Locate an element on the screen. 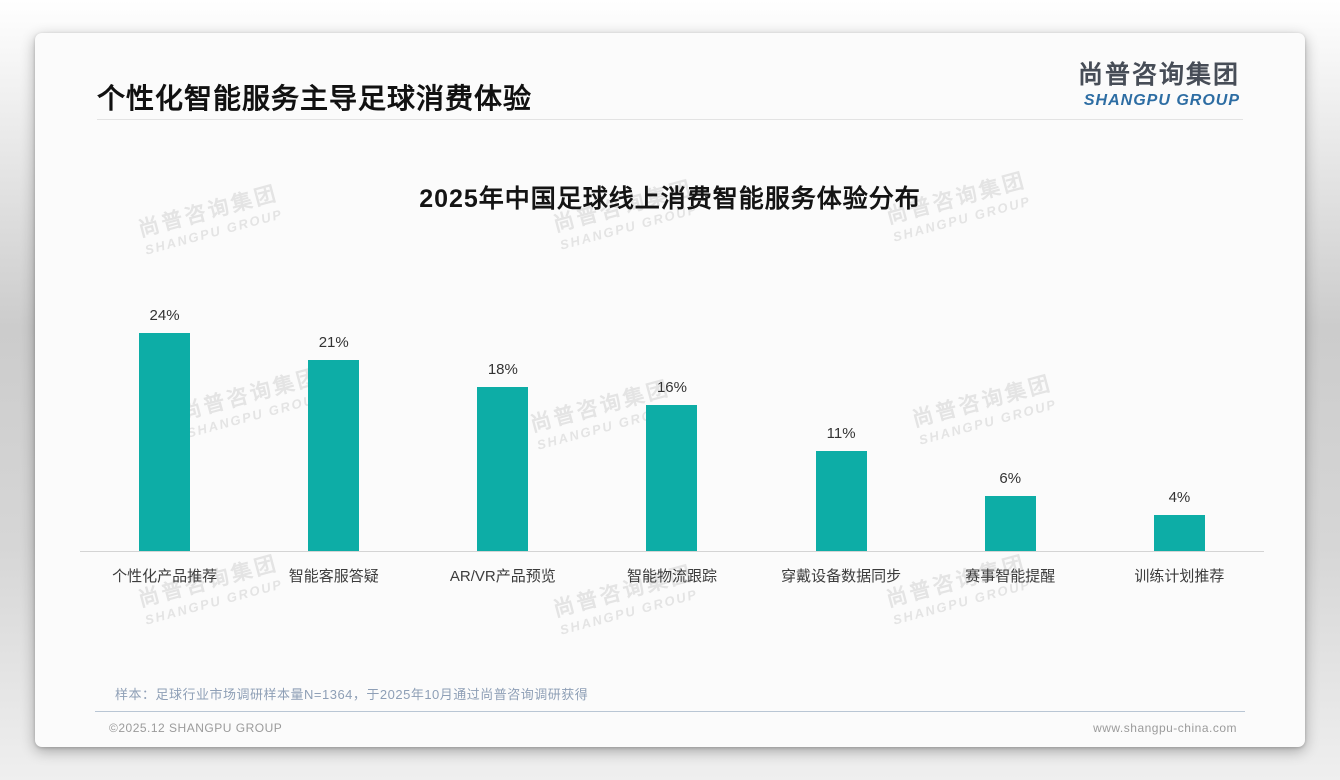 This screenshot has width=1340, height=780. company-logo: 尚普咨询集团 SHANGPU GROUP is located at coordinates (1159, 82).